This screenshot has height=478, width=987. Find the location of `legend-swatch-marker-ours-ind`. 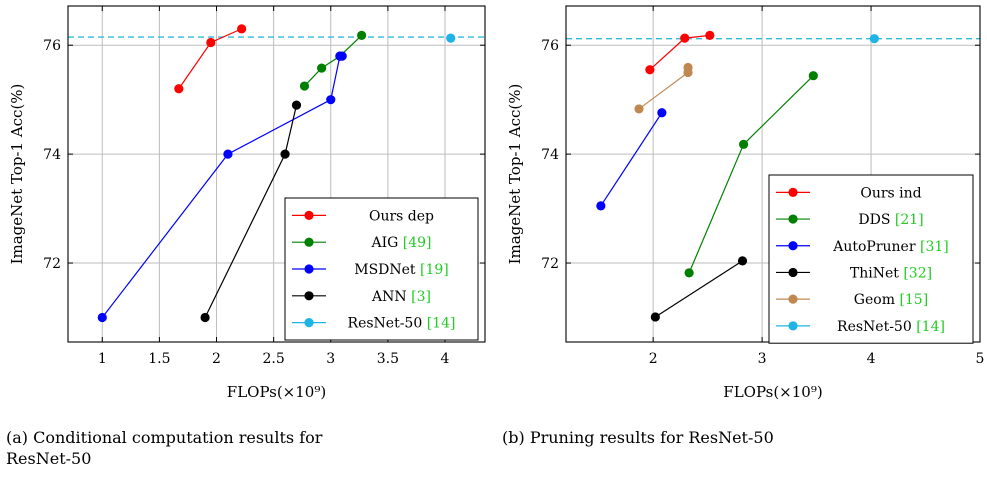

legend-swatch-marker-ours-ind is located at coordinates (793, 192).